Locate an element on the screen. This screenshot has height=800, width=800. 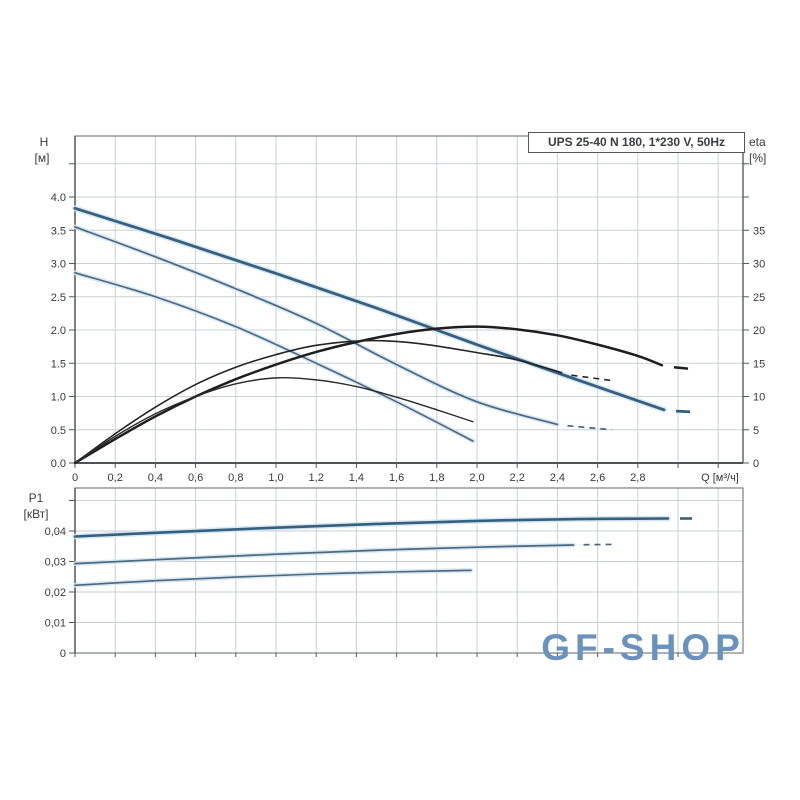
q-tick-label: 0,2 is located at coordinates (115, 478).